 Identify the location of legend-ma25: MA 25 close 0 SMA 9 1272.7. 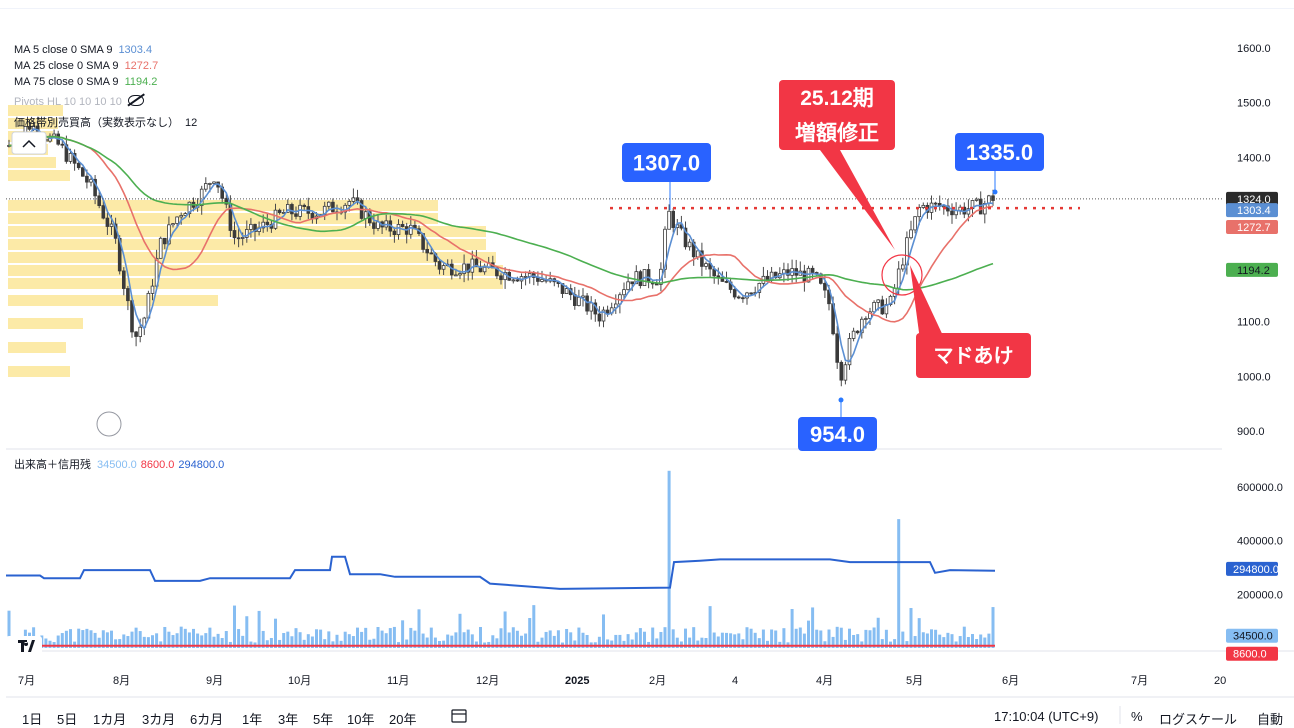
(86, 66).